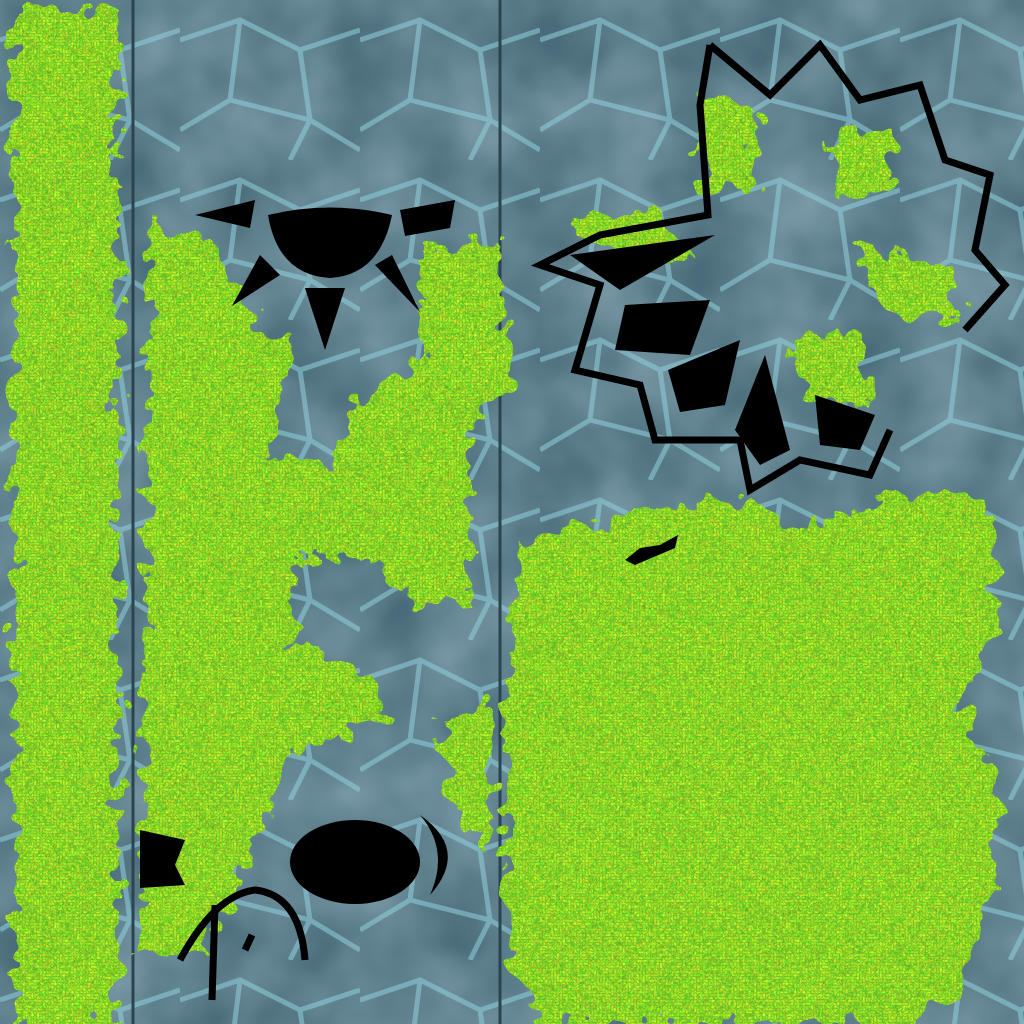 This screenshot has width=1024, height=1024. I want to click on zigzag, so click(858, 186).